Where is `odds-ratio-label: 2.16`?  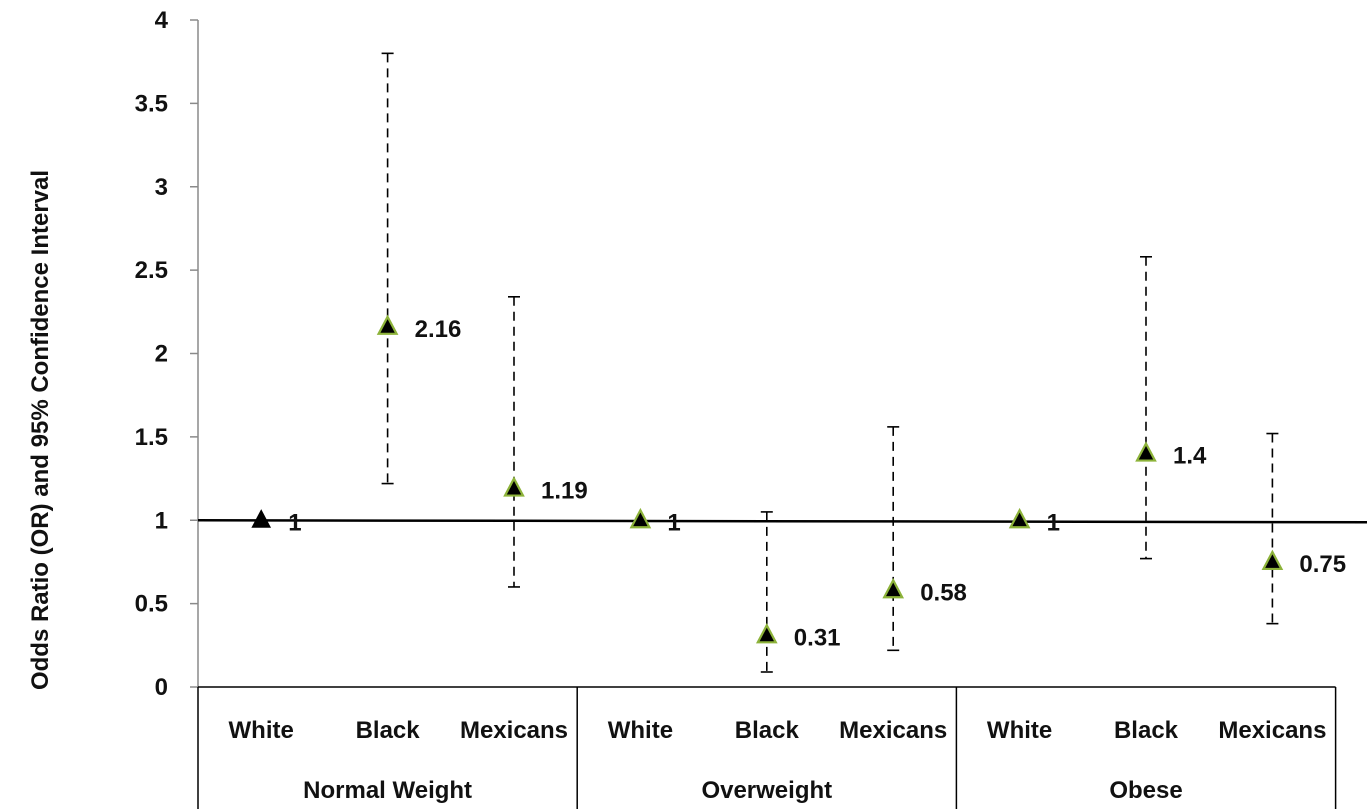 odds-ratio-label: 2.16 is located at coordinates (438, 329).